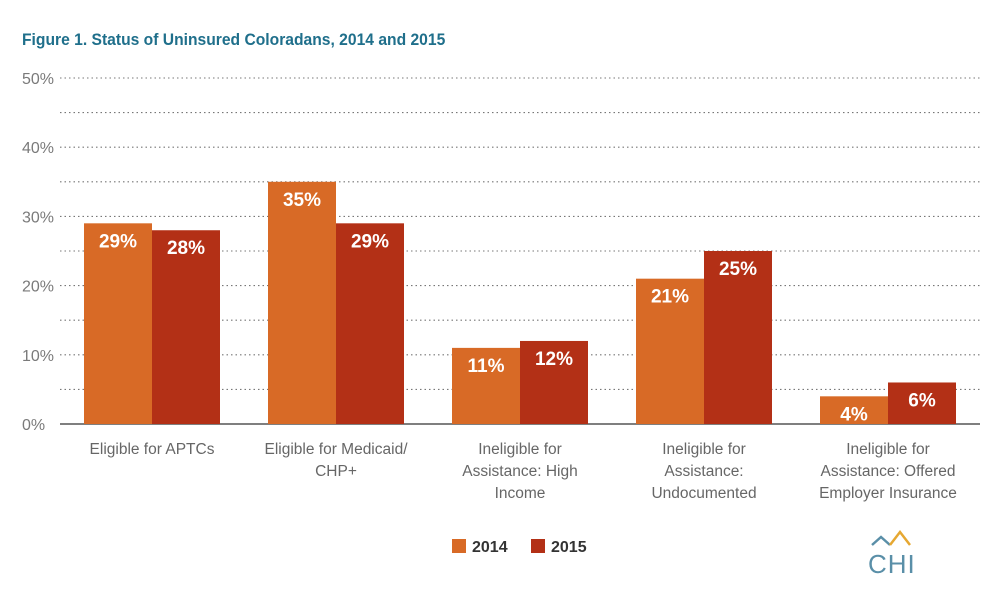  What do you see at coordinates (38, 79) in the screenshot?
I see `y-tick-label: 50%` at bounding box center [38, 79].